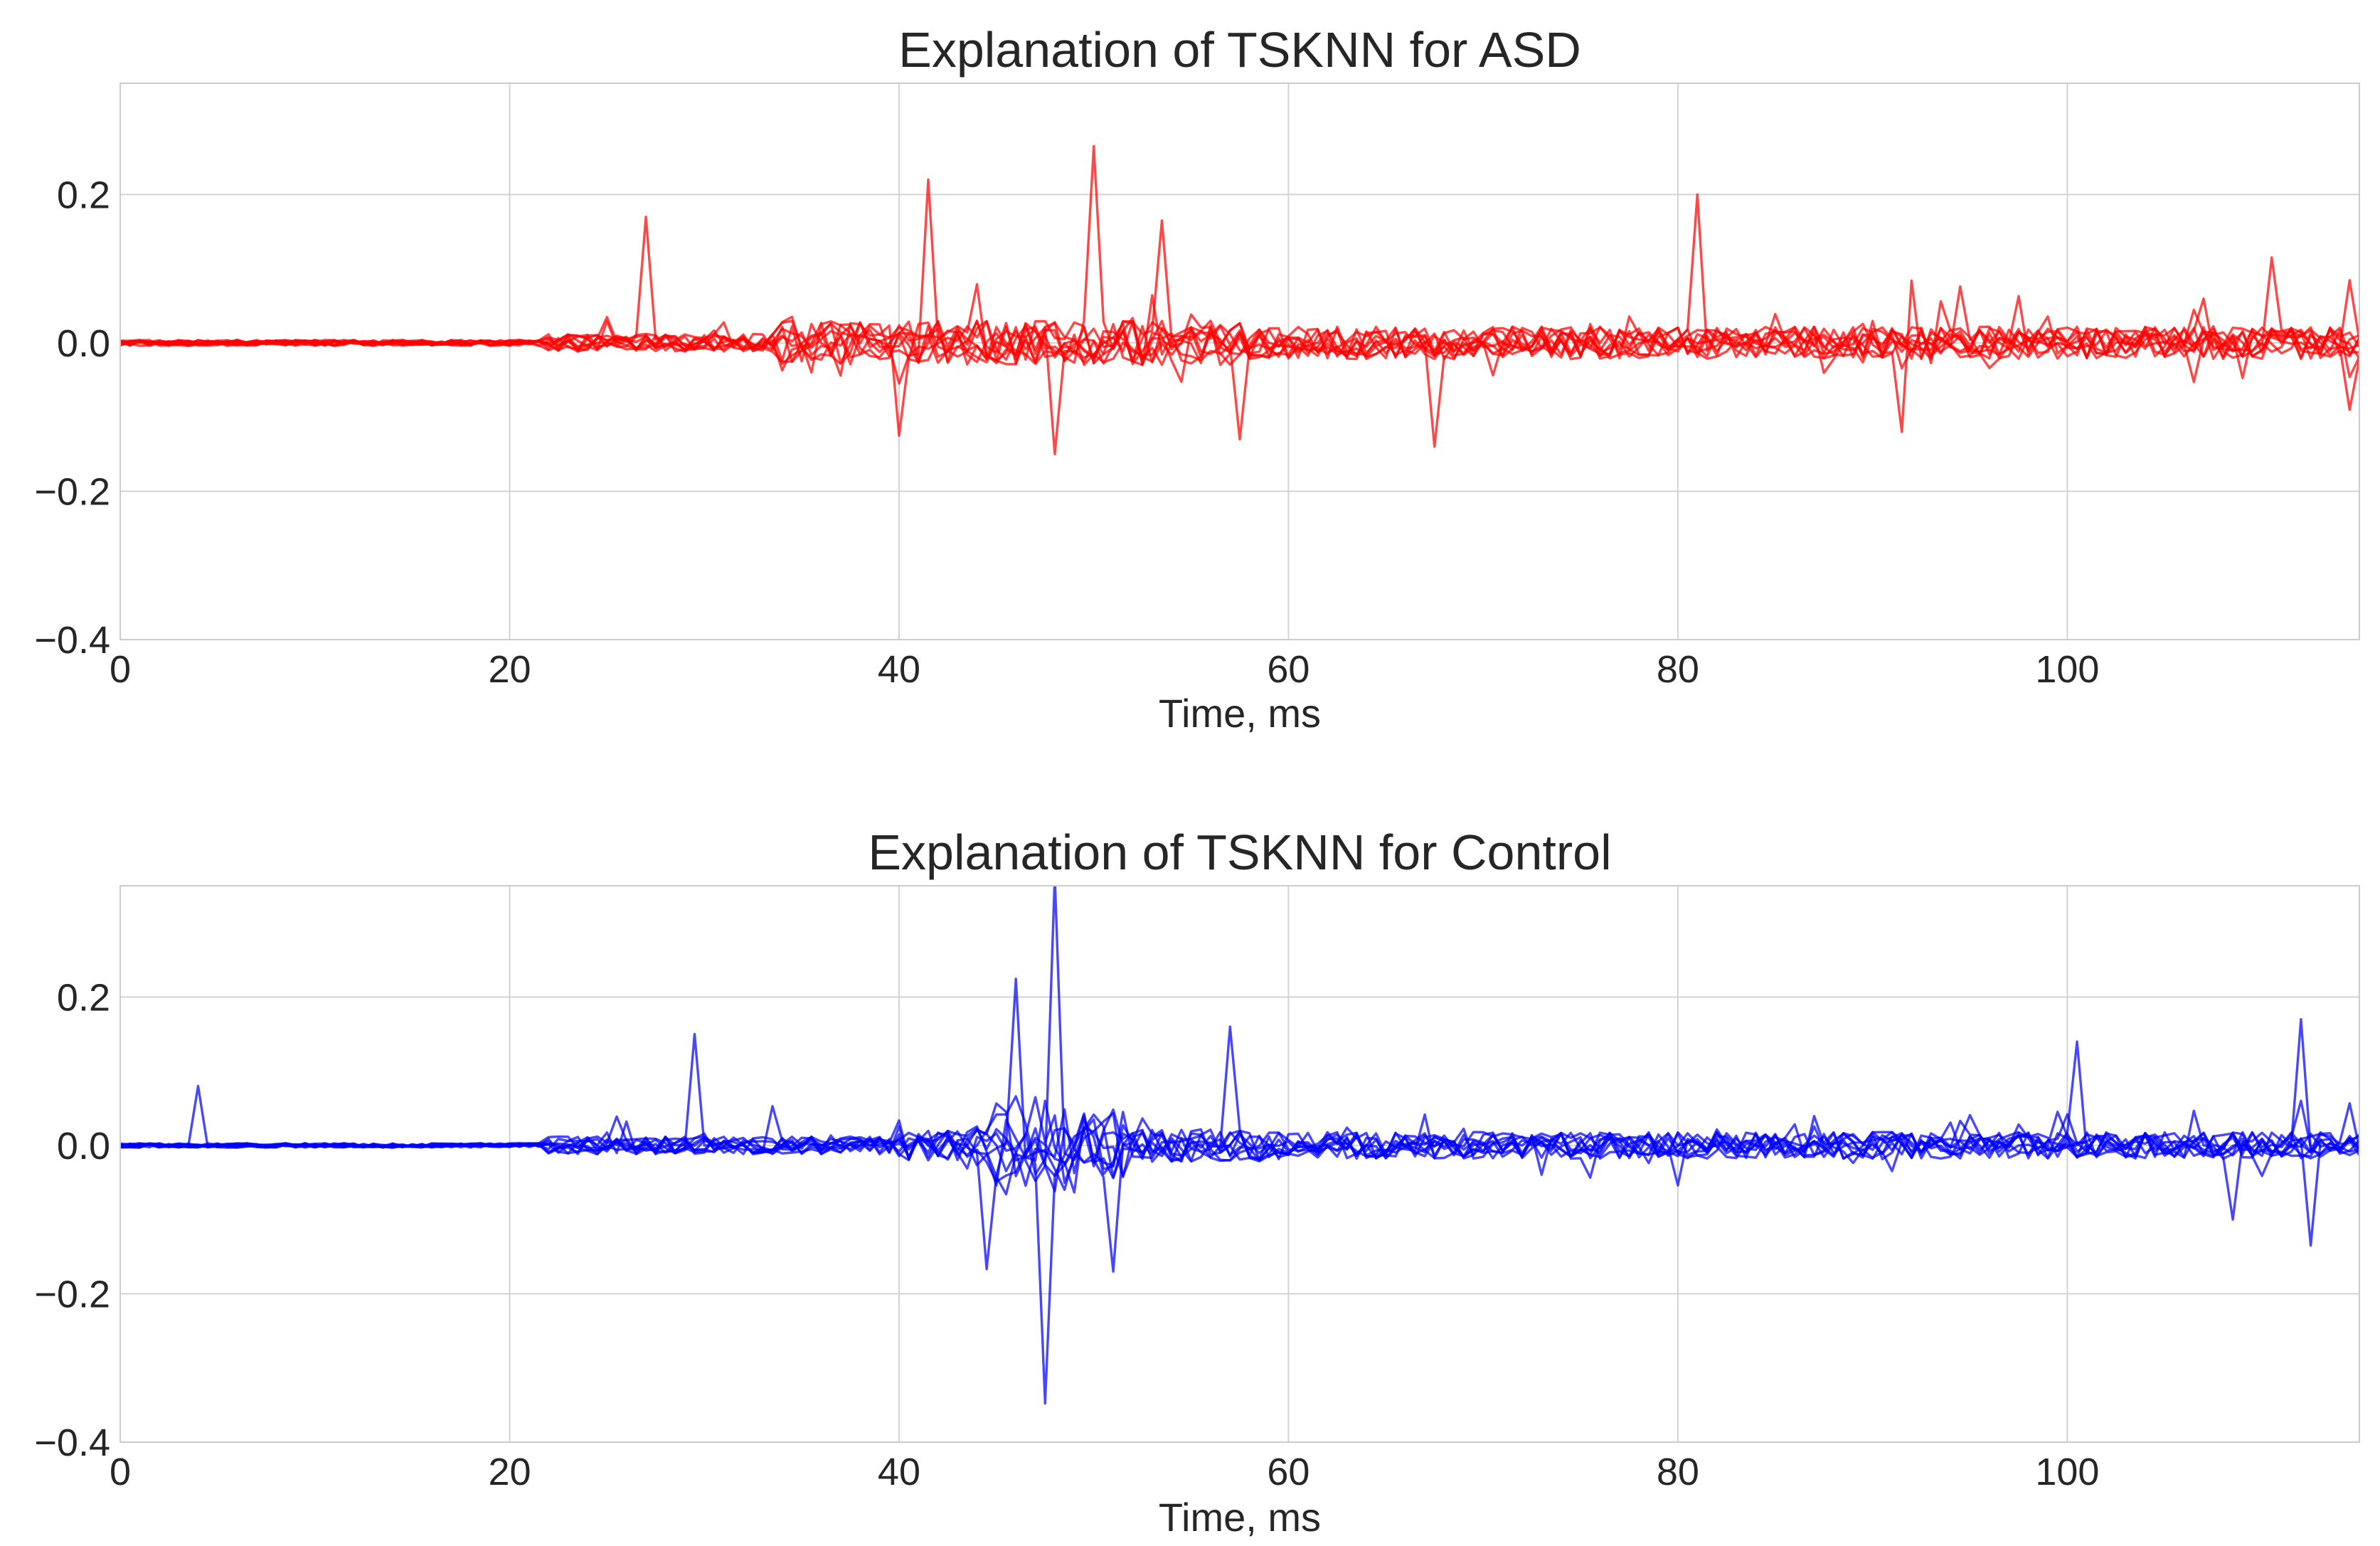 Image resolution: width=2380 pixels, height=1546 pixels. What do you see at coordinates (83, 998) in the screenshot?
I see `control-y-tick-label: 0.2` at bounding box center [83, 998].